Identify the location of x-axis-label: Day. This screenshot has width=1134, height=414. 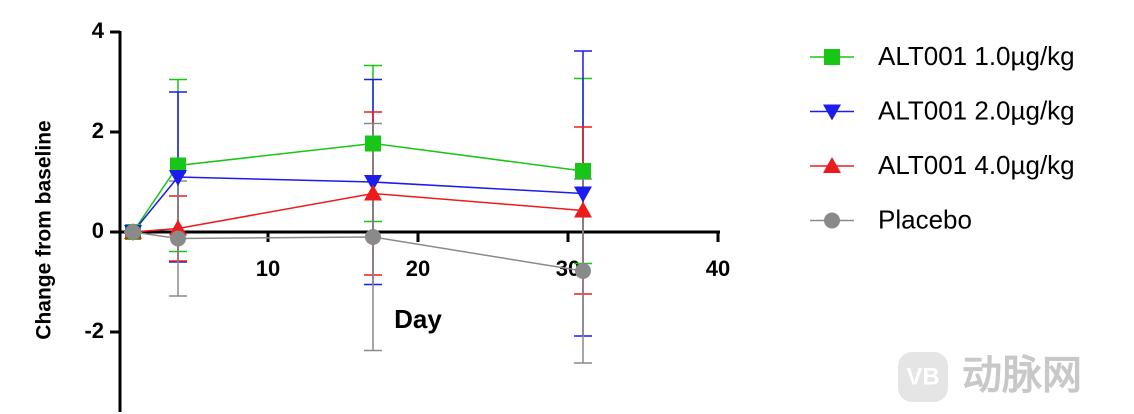
(418, 319).